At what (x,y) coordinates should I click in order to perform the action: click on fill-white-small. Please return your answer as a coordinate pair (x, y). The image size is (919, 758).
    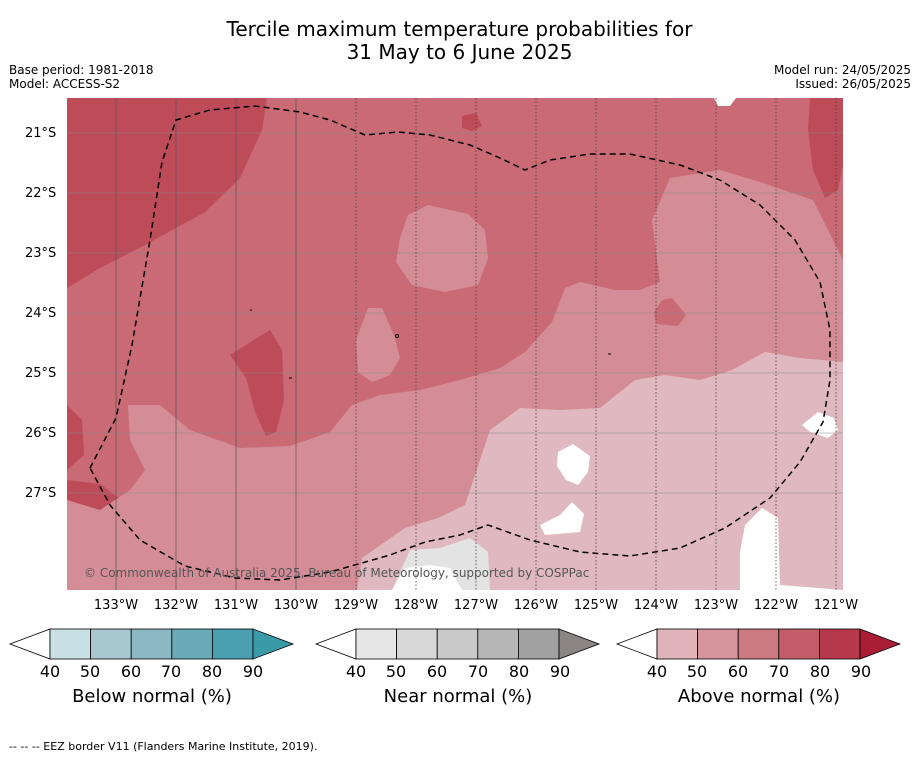
    Looking at the image, I should click on (562, 518).